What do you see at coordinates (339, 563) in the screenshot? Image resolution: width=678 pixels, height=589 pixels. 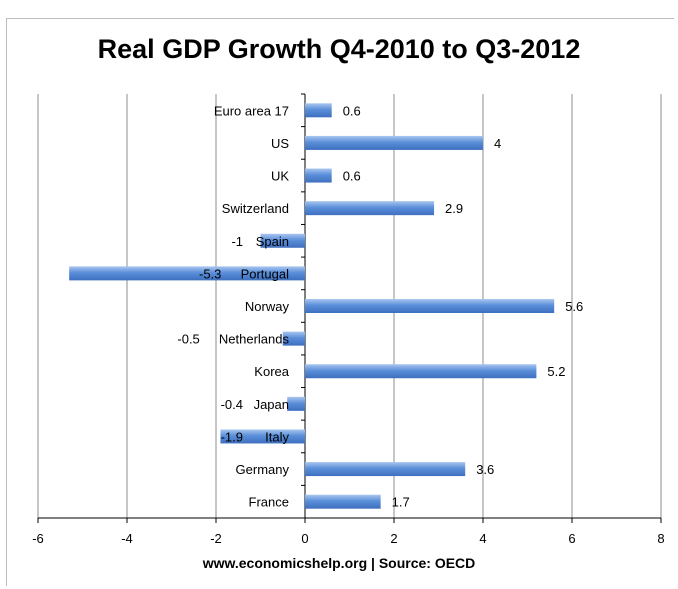 I see `chart-source-label: www.economicshelp.org | Source: OECD` at bounding box center [339, 563].